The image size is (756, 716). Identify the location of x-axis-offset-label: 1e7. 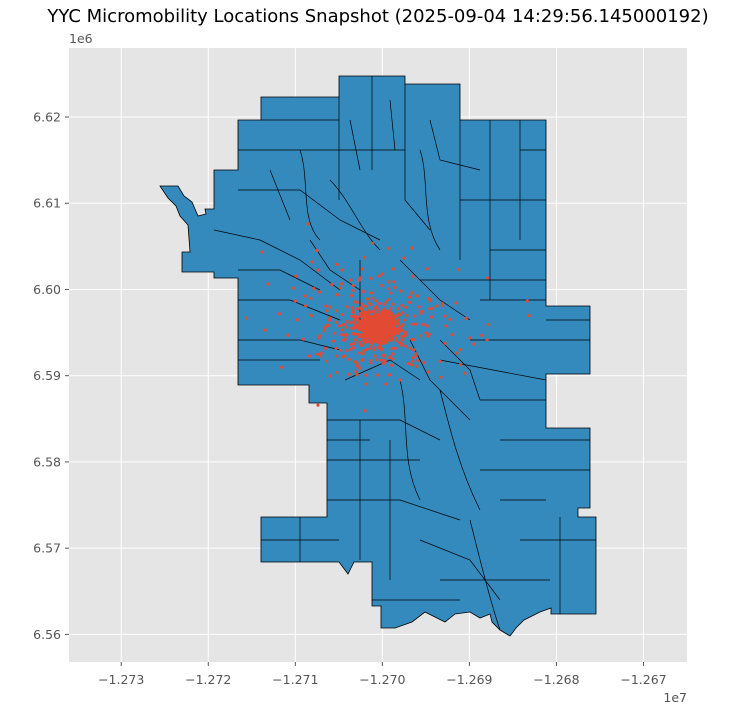
(675, 697).